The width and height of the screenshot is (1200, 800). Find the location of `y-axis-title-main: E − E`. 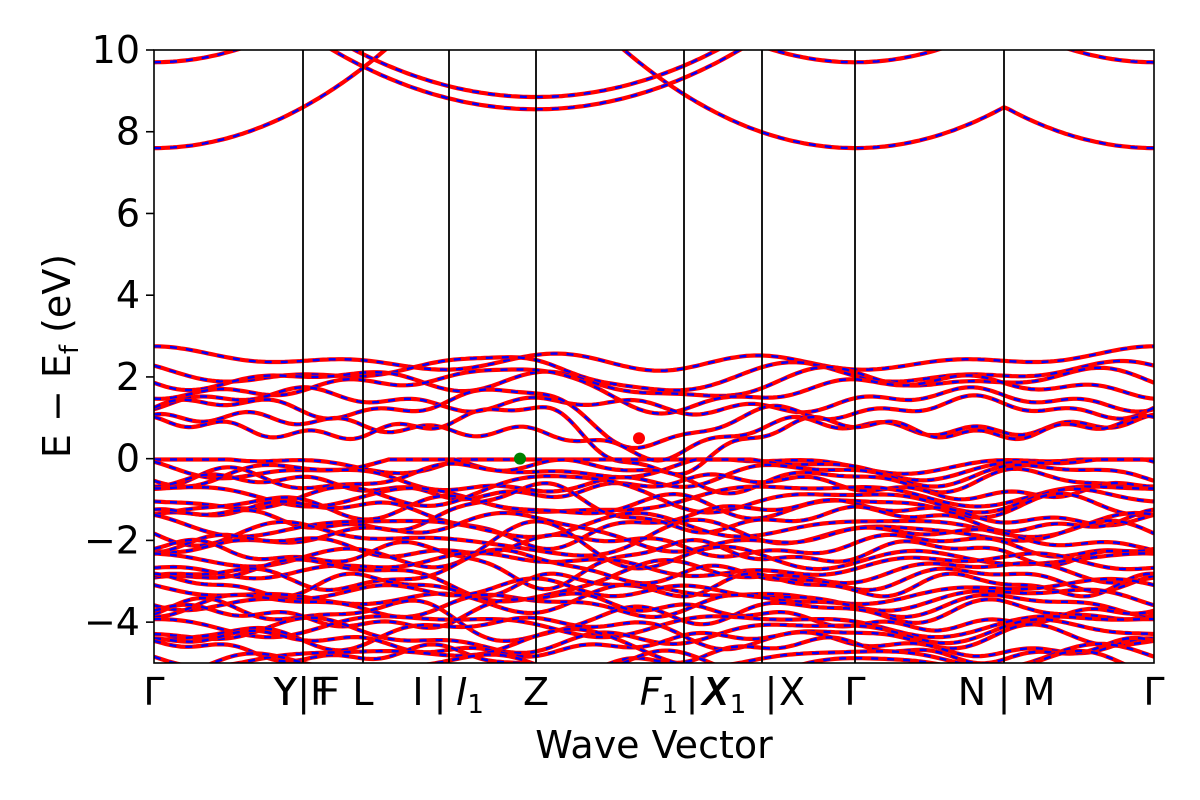

y-axis-title-main: E − E is located at coordinates (57, 406).